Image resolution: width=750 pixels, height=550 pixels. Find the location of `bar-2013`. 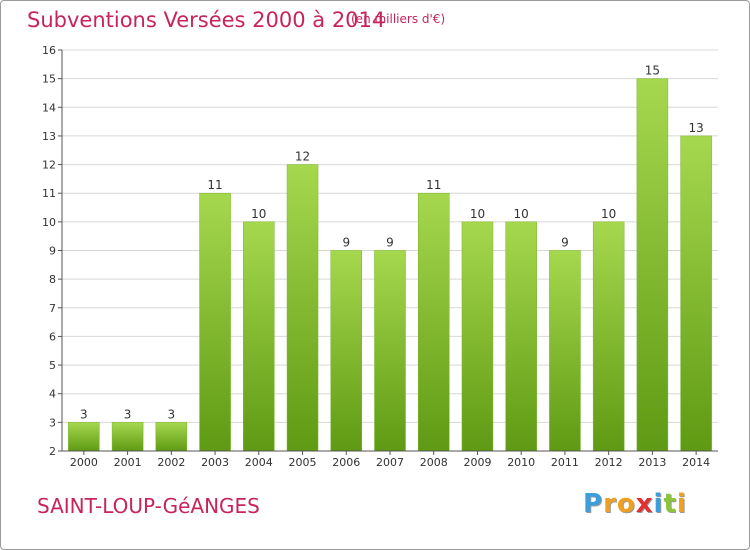

bar-2013 is located at coordinates (652, 265).